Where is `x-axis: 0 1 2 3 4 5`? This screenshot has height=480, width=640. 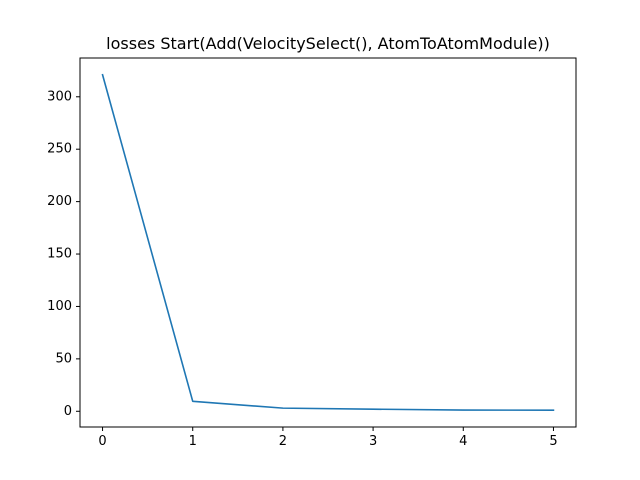 x-axis: 0 1 2 3 4 5 is located at coordinates (328, 438).